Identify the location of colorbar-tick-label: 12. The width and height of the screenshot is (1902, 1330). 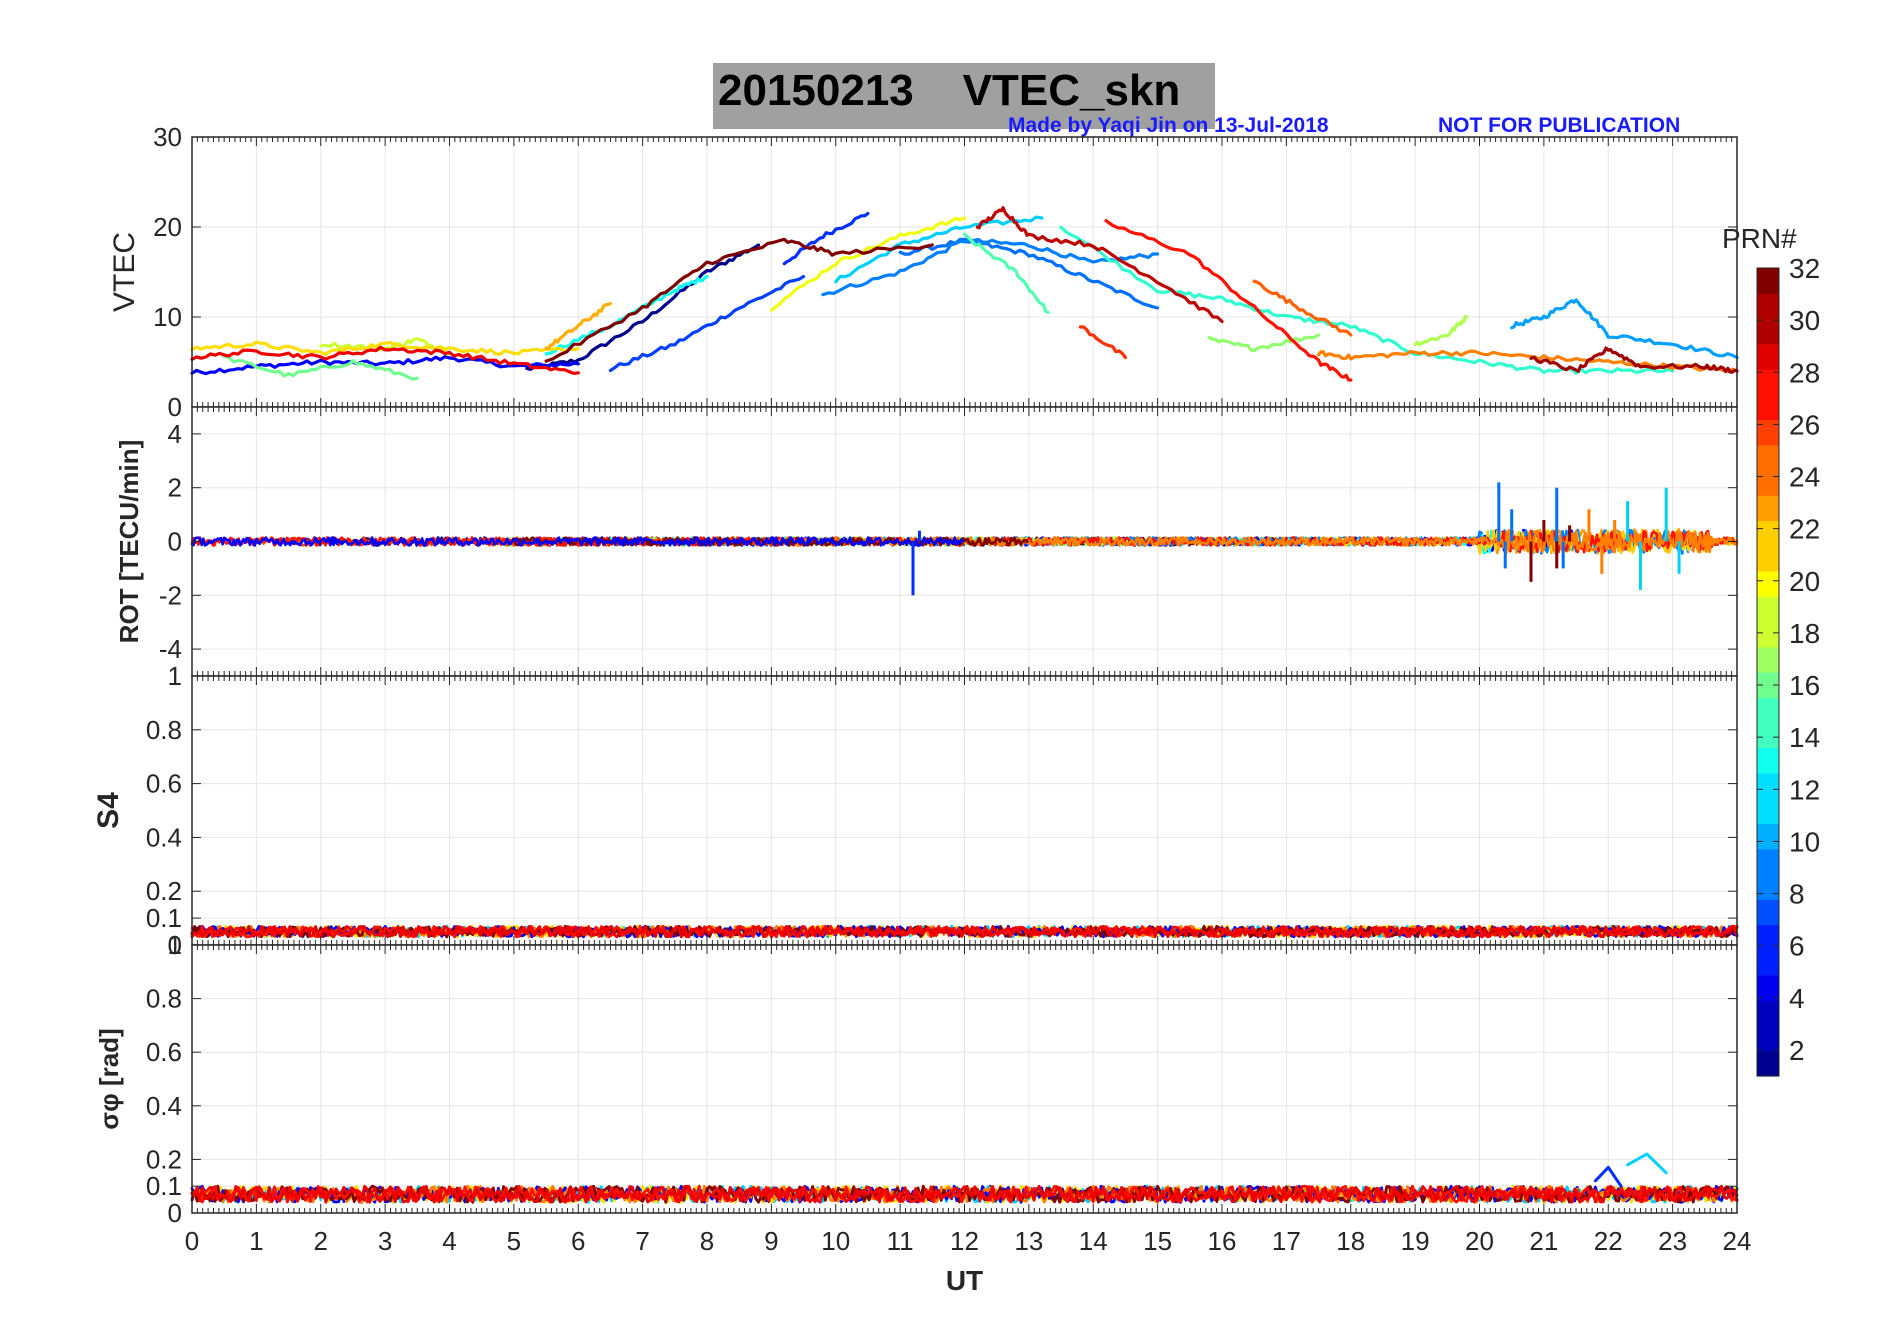
(1804, 789).